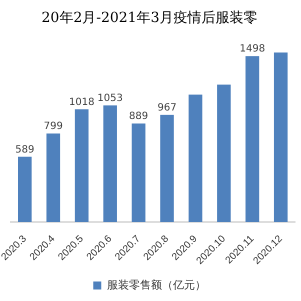 Image resolution: width=301 pixels, height=301 pixels. I want to click on data-label: 1498, so click(253, 49).